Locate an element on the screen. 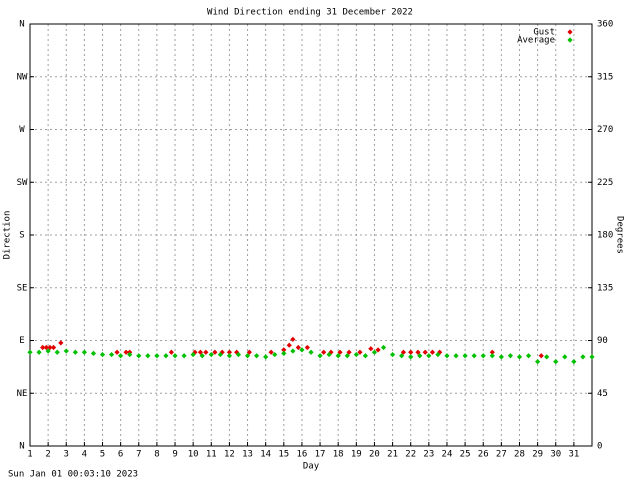  x-tick-label: 15 is located at coordinates (283, 455).